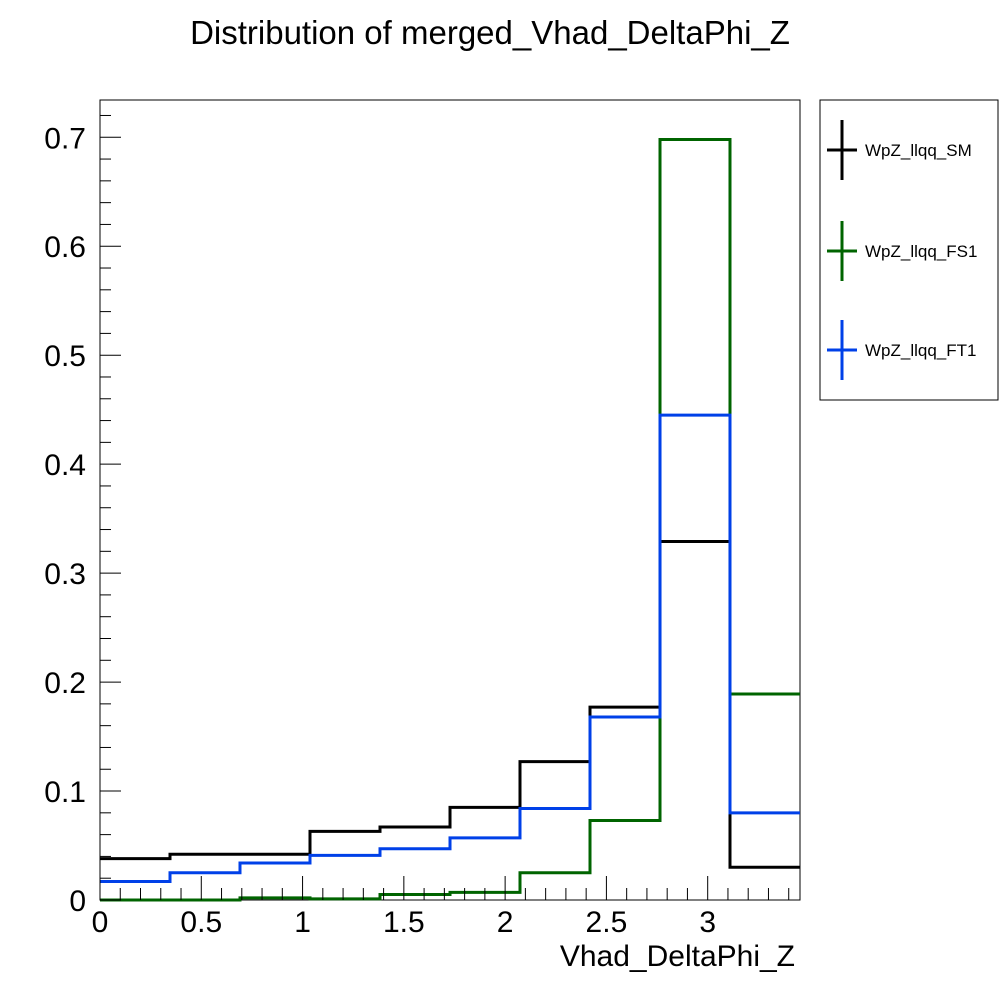 The height and width of the screenshot is (1000, 1000). I want to click on y-tick-label: 0.4, so click(65, 465).